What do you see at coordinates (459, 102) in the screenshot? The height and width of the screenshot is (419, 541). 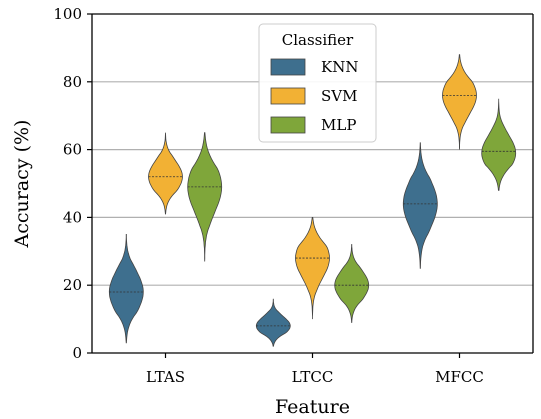 I see `violin-svm-mfcc` at bounding box center [459, 102].